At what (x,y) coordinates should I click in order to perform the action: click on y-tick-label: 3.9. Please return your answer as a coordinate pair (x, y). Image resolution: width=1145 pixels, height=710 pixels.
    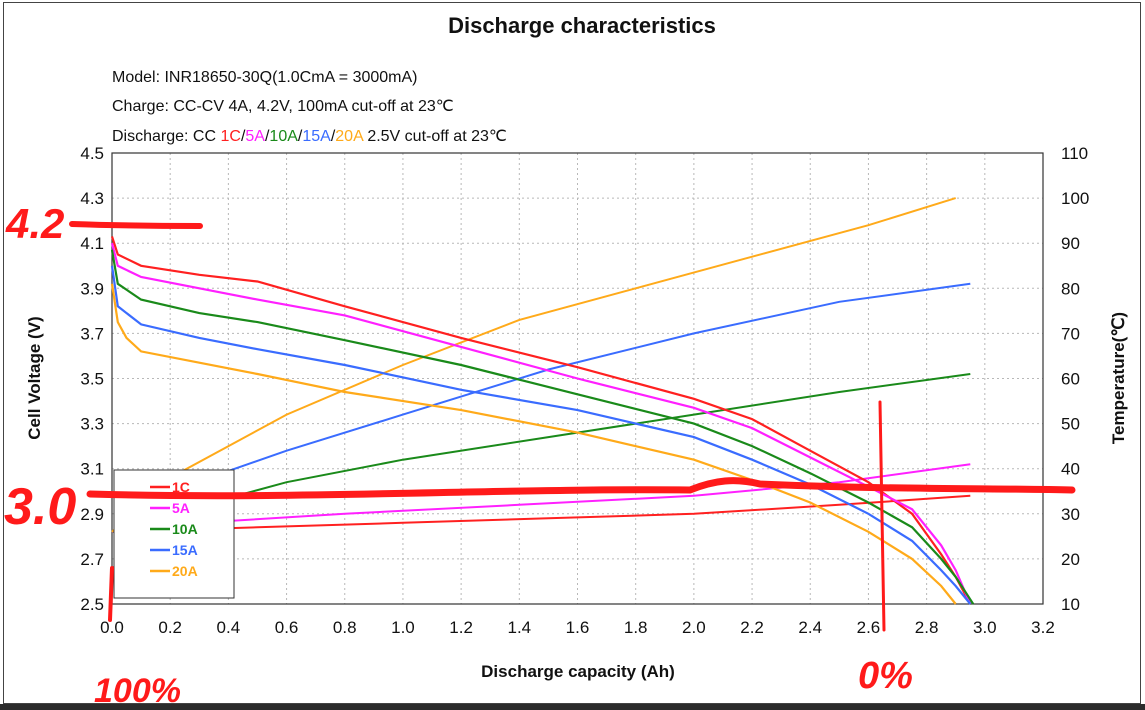
    Looking at the image, I should click on (92, 288).